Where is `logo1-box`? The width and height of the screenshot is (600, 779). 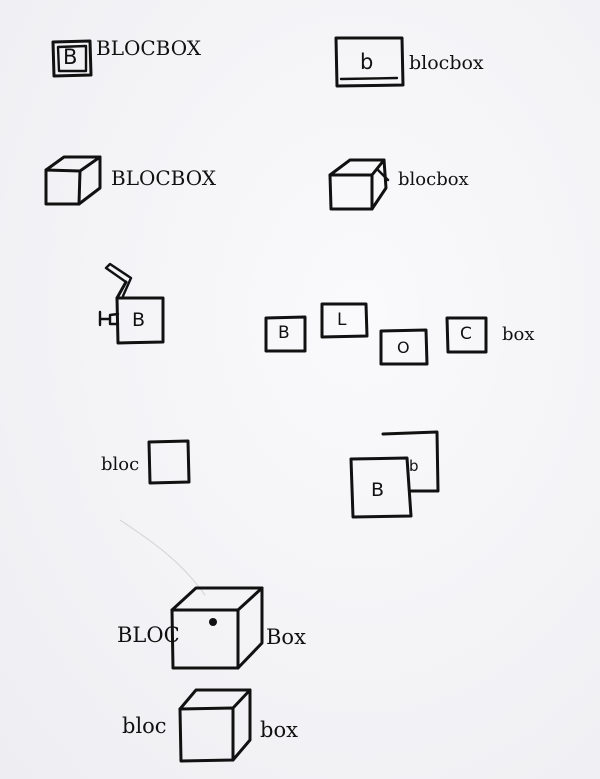
logo1-box is located at coordinates (72, 58).